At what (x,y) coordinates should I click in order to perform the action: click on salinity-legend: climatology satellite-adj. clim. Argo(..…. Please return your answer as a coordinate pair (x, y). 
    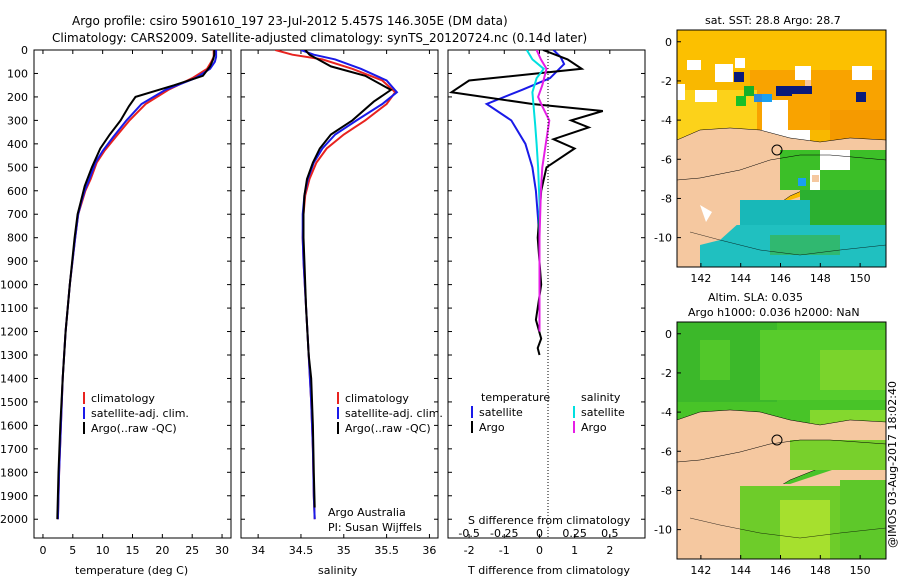
    Looking at the image, I should click on (390, 413).